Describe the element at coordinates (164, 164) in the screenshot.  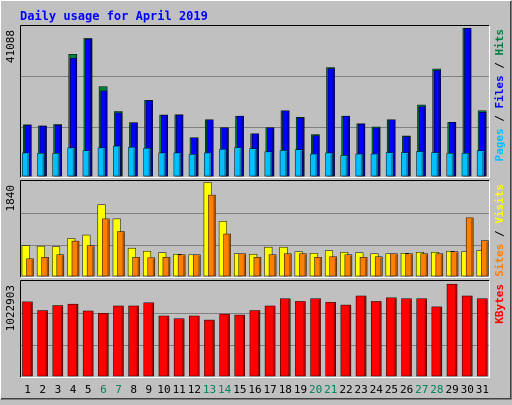
I see `pages-bar-day-10-shade` at that location.